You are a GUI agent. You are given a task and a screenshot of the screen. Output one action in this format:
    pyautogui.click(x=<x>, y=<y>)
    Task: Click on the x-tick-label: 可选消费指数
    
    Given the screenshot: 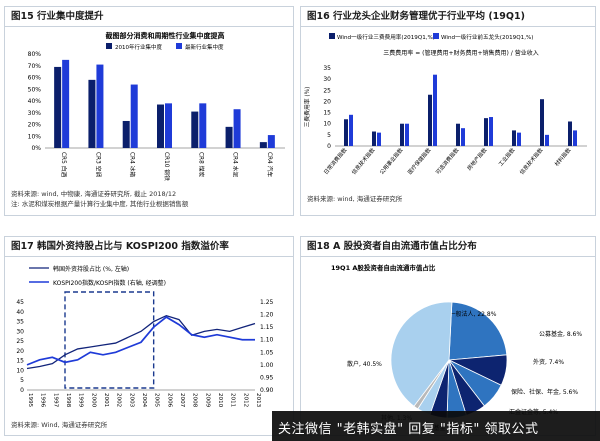 What is the action you would take?
    pyautogui.click(x=447, y=161)
    